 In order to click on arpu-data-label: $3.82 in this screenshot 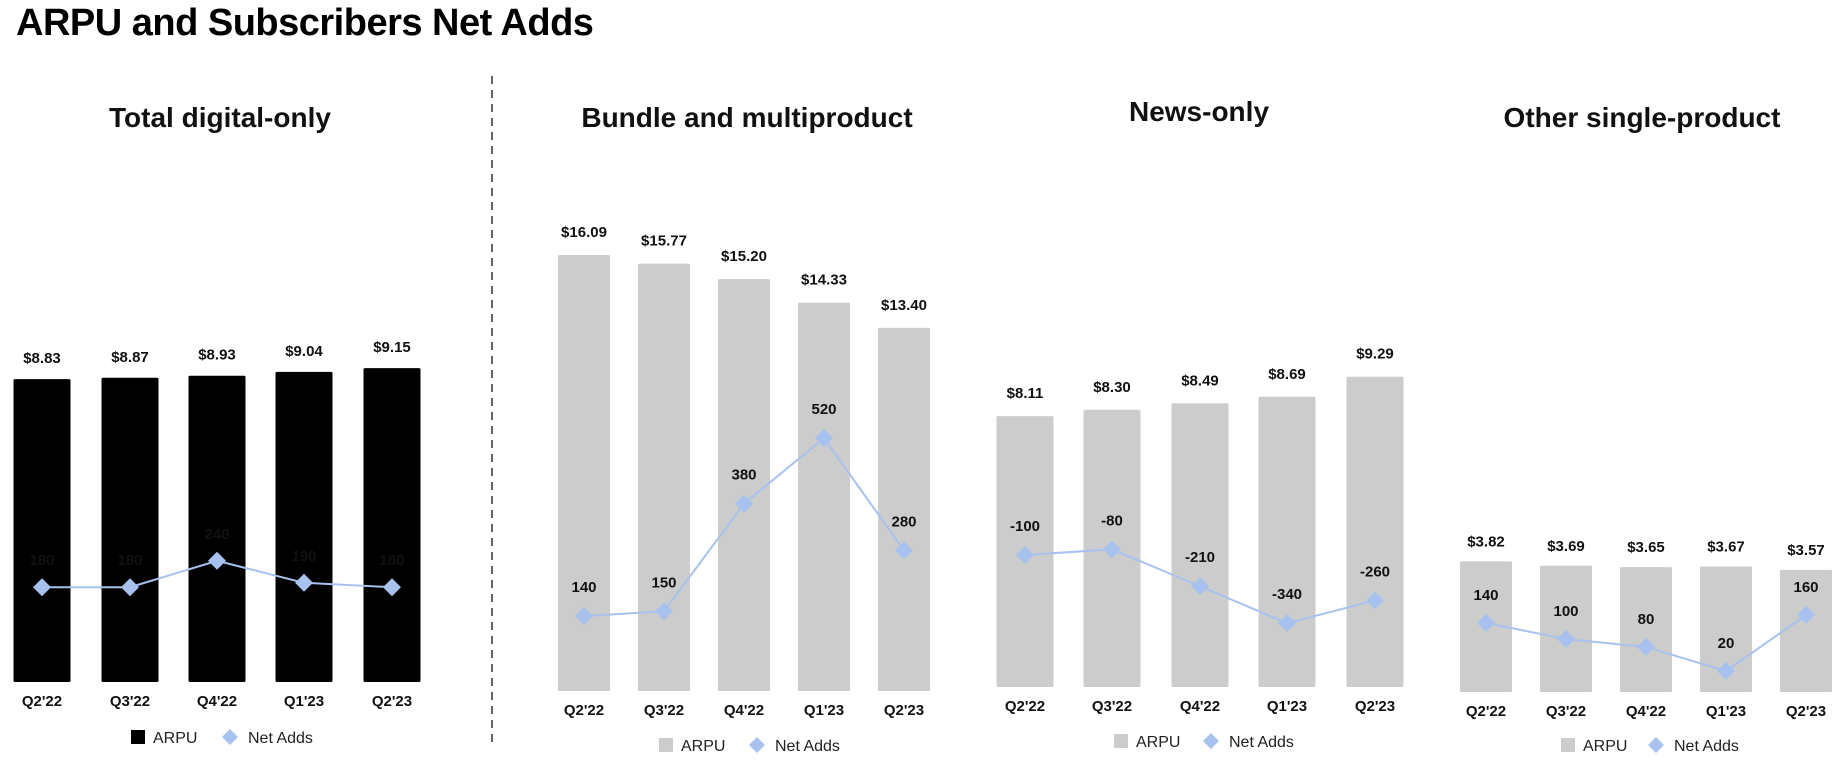, I will do `click(1486, 541)`.